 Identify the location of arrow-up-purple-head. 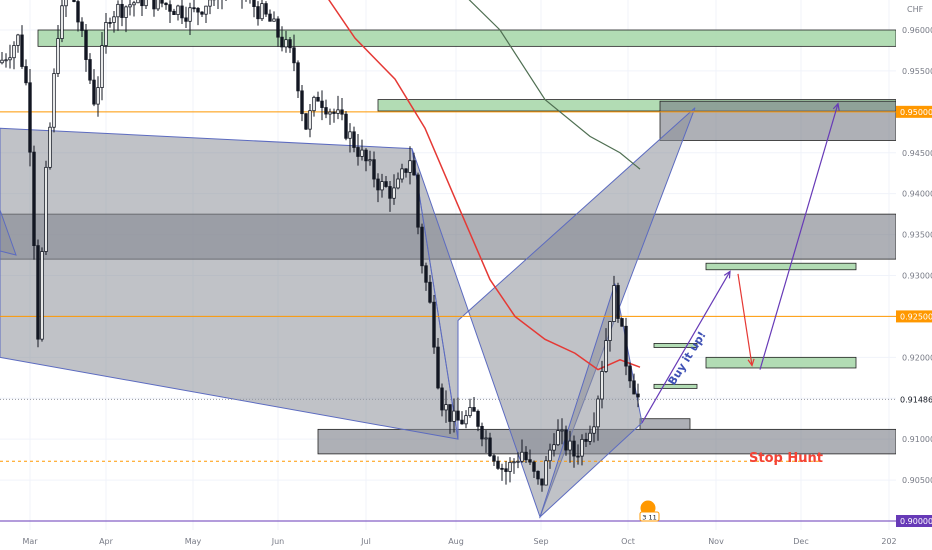
(727, 274).